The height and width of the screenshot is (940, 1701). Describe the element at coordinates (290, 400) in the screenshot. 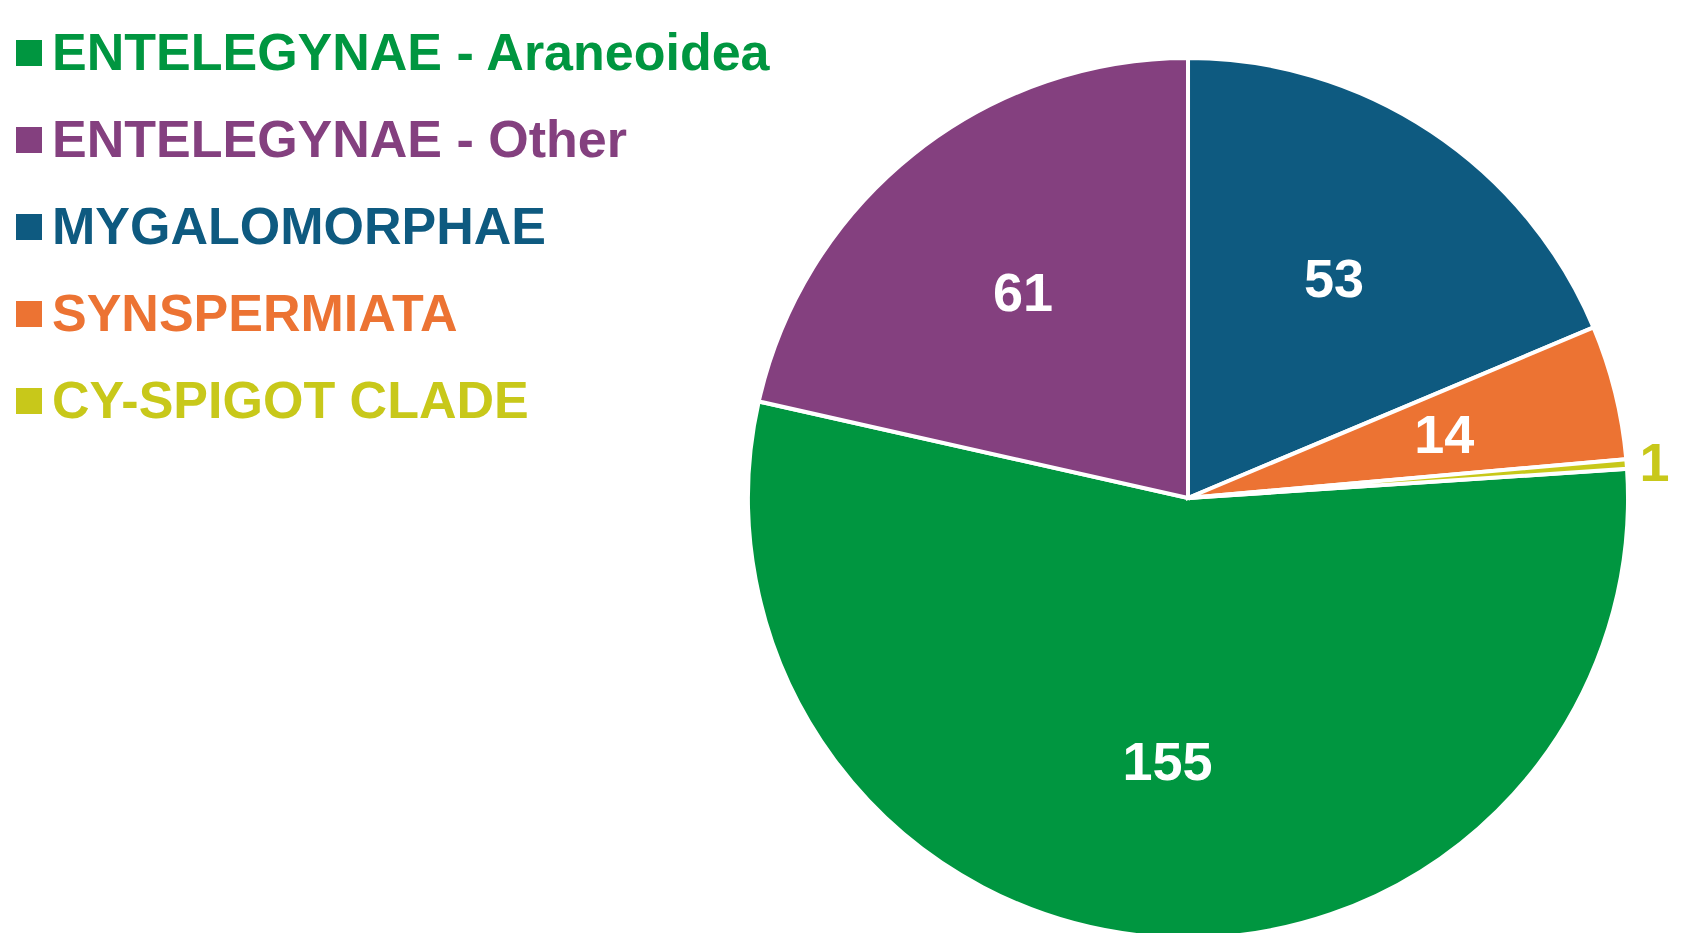

I see `legend-label: CY-SPIGOT CLADE` at that location.